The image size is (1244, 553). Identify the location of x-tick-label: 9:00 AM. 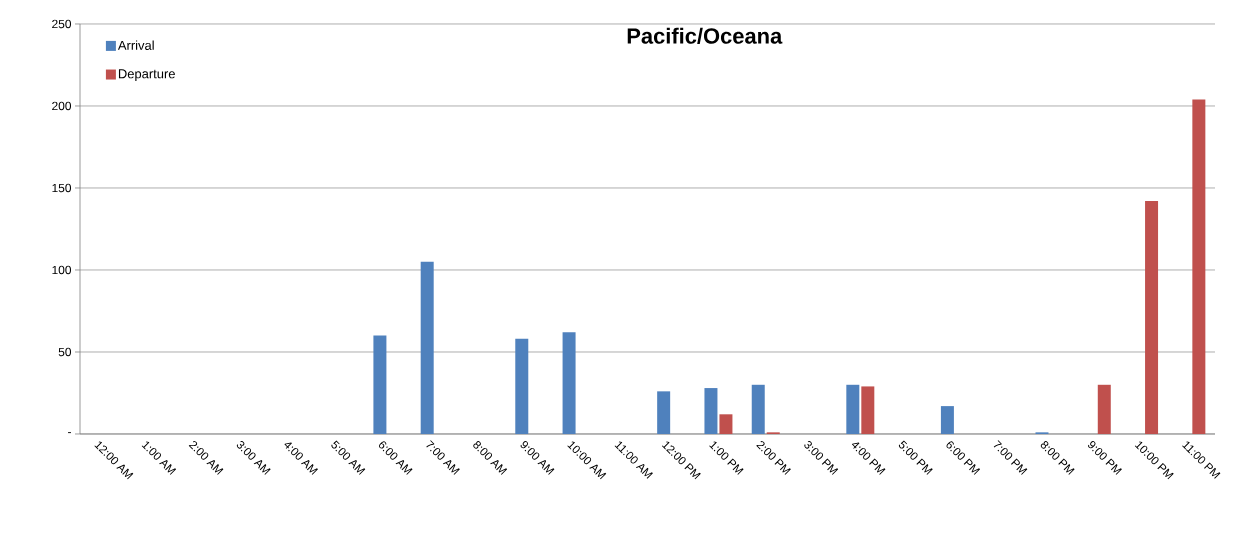
(537, 458).